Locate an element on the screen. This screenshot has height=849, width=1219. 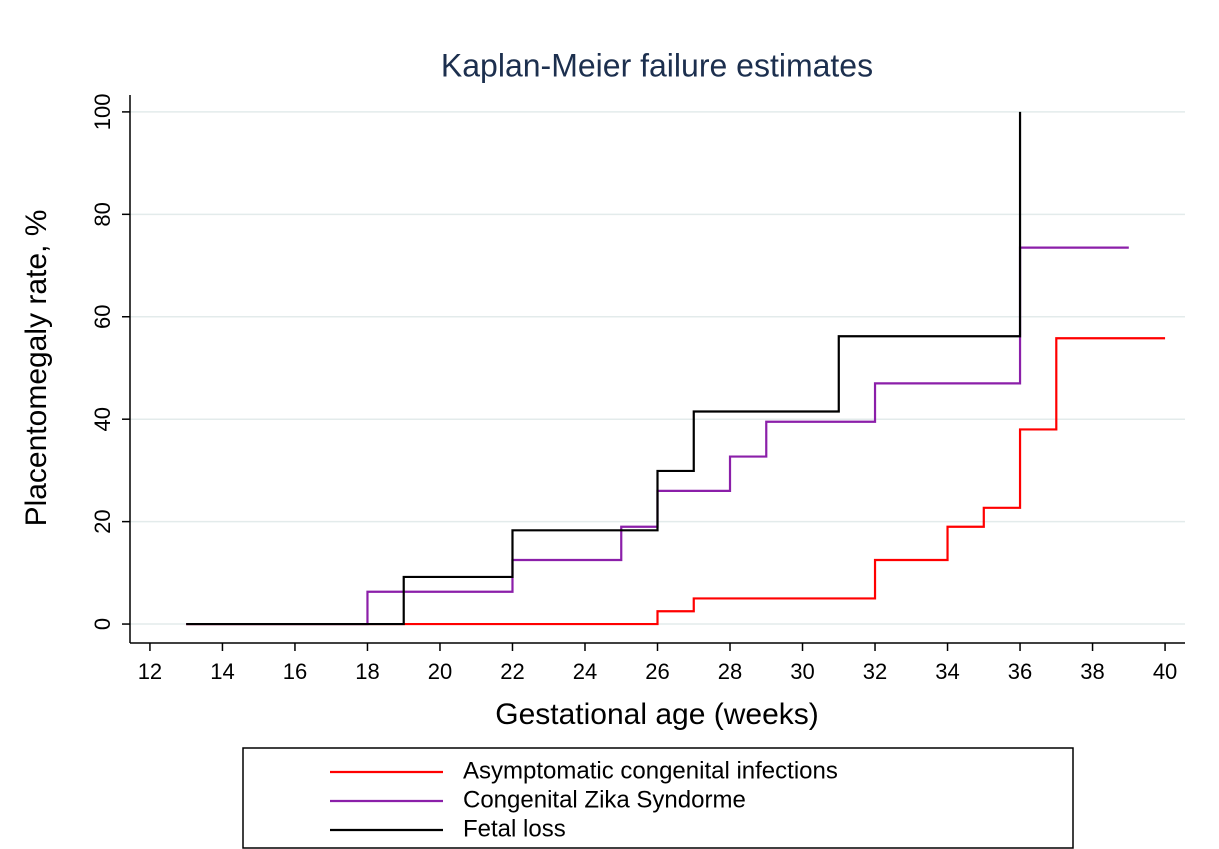
legend-label: Fetal loss is located at coordinates (514, 828).